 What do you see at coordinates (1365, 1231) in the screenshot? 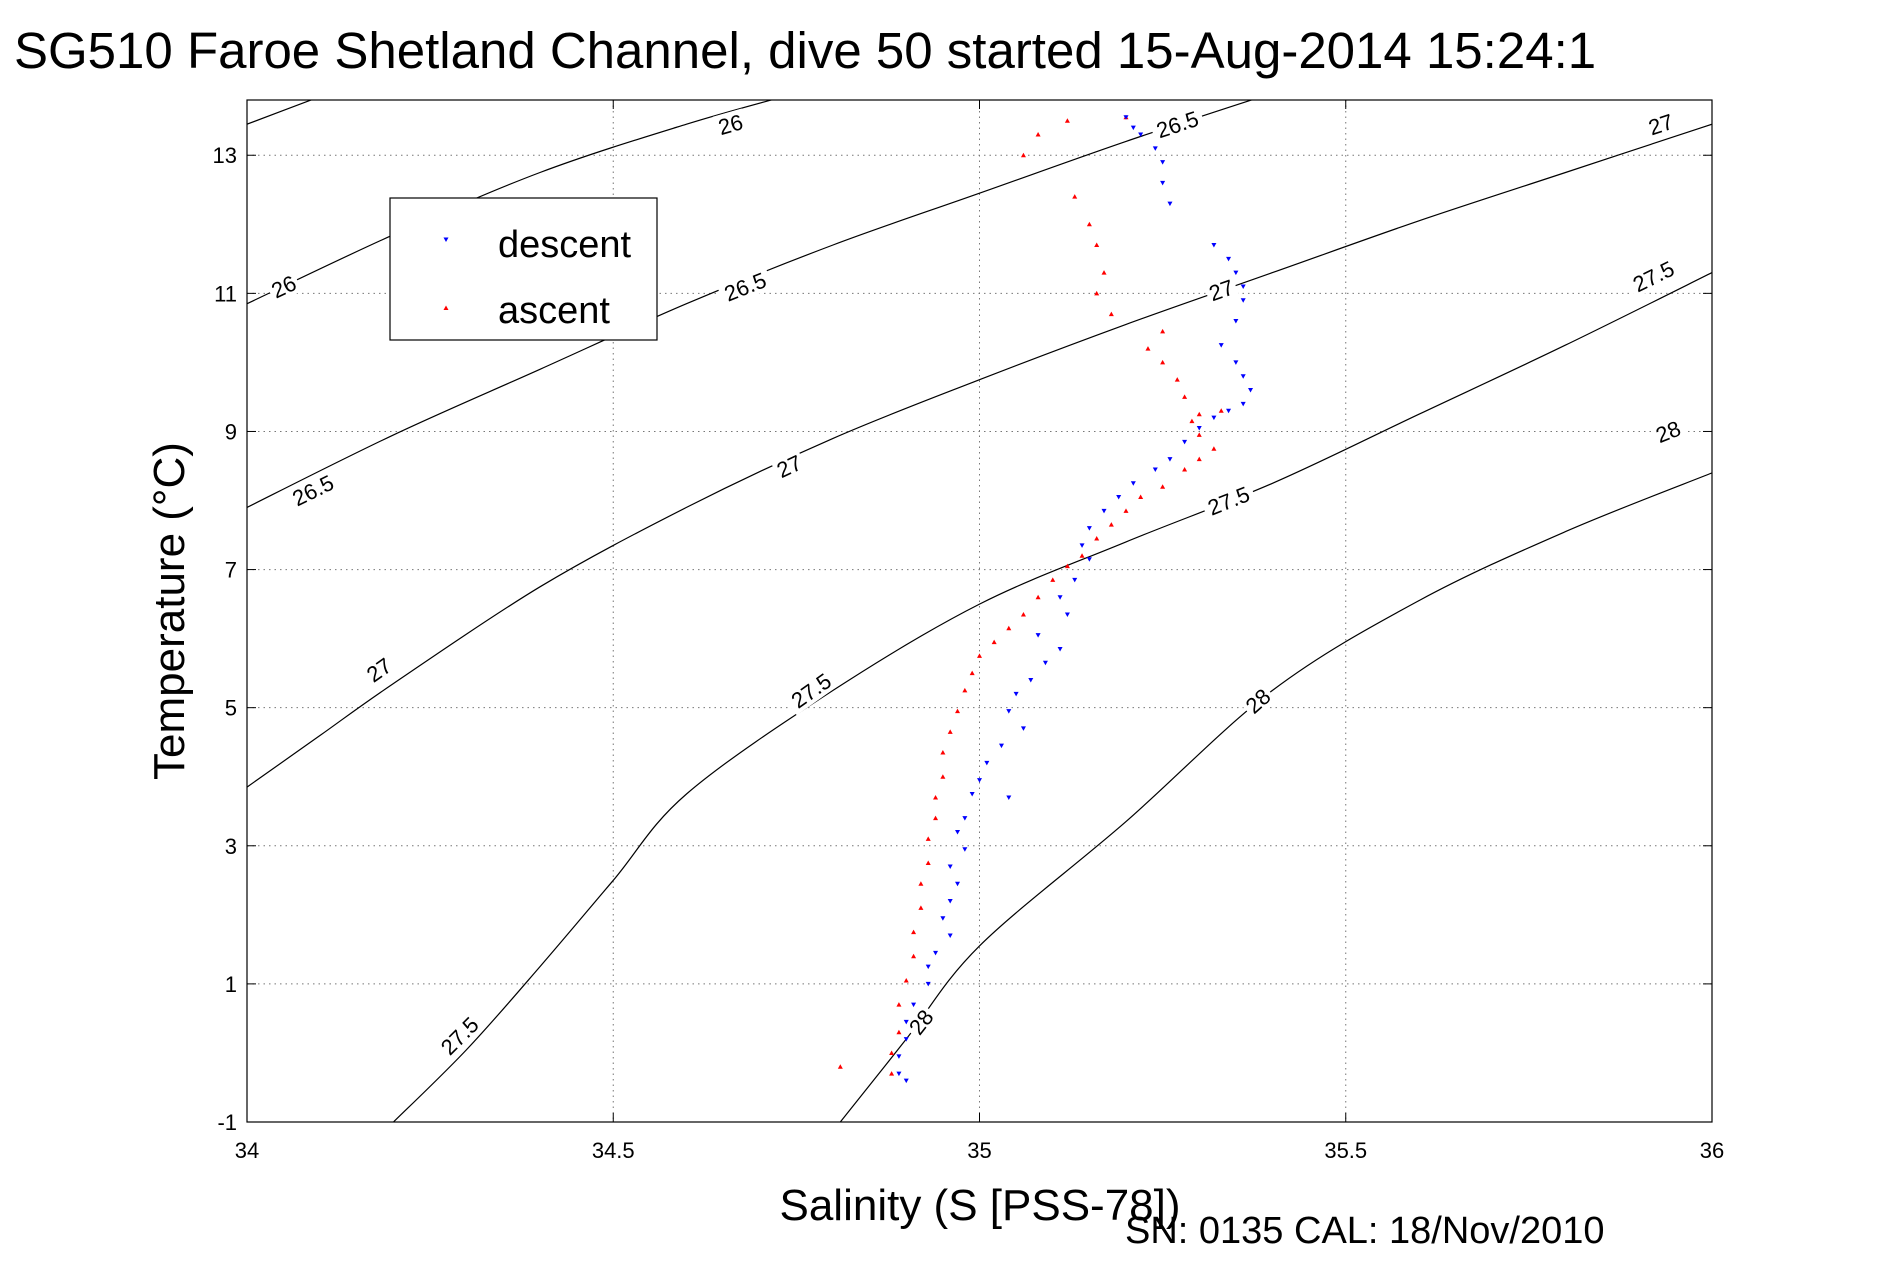
I see `sensor-calibration-note: SN: 0135 CAL: 18/Nov/2010` at bounding box center [1365, 1231].